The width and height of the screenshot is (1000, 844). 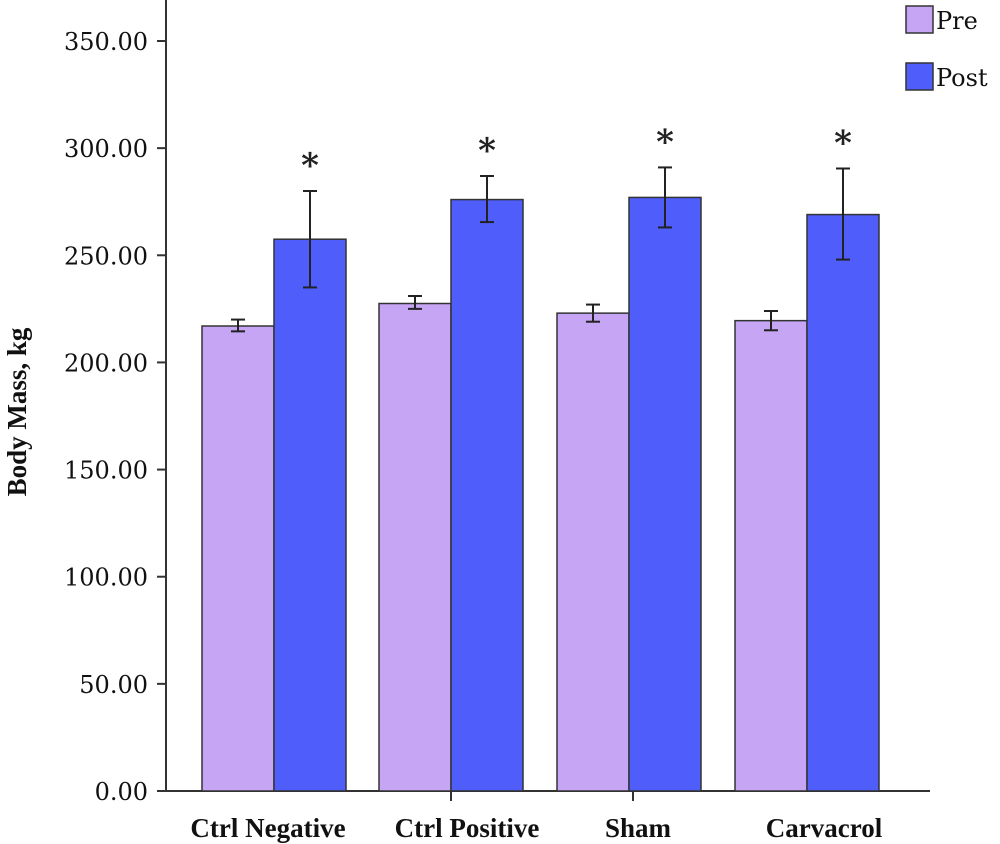 I want to click on y-tick-label: 0.00, so click(x=121, y=792).